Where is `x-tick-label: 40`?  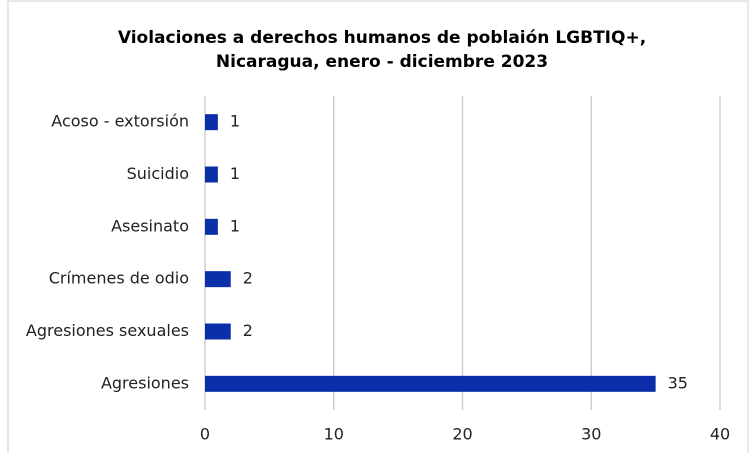 x-tick-label: 40 is located at coordinates (720, 434).